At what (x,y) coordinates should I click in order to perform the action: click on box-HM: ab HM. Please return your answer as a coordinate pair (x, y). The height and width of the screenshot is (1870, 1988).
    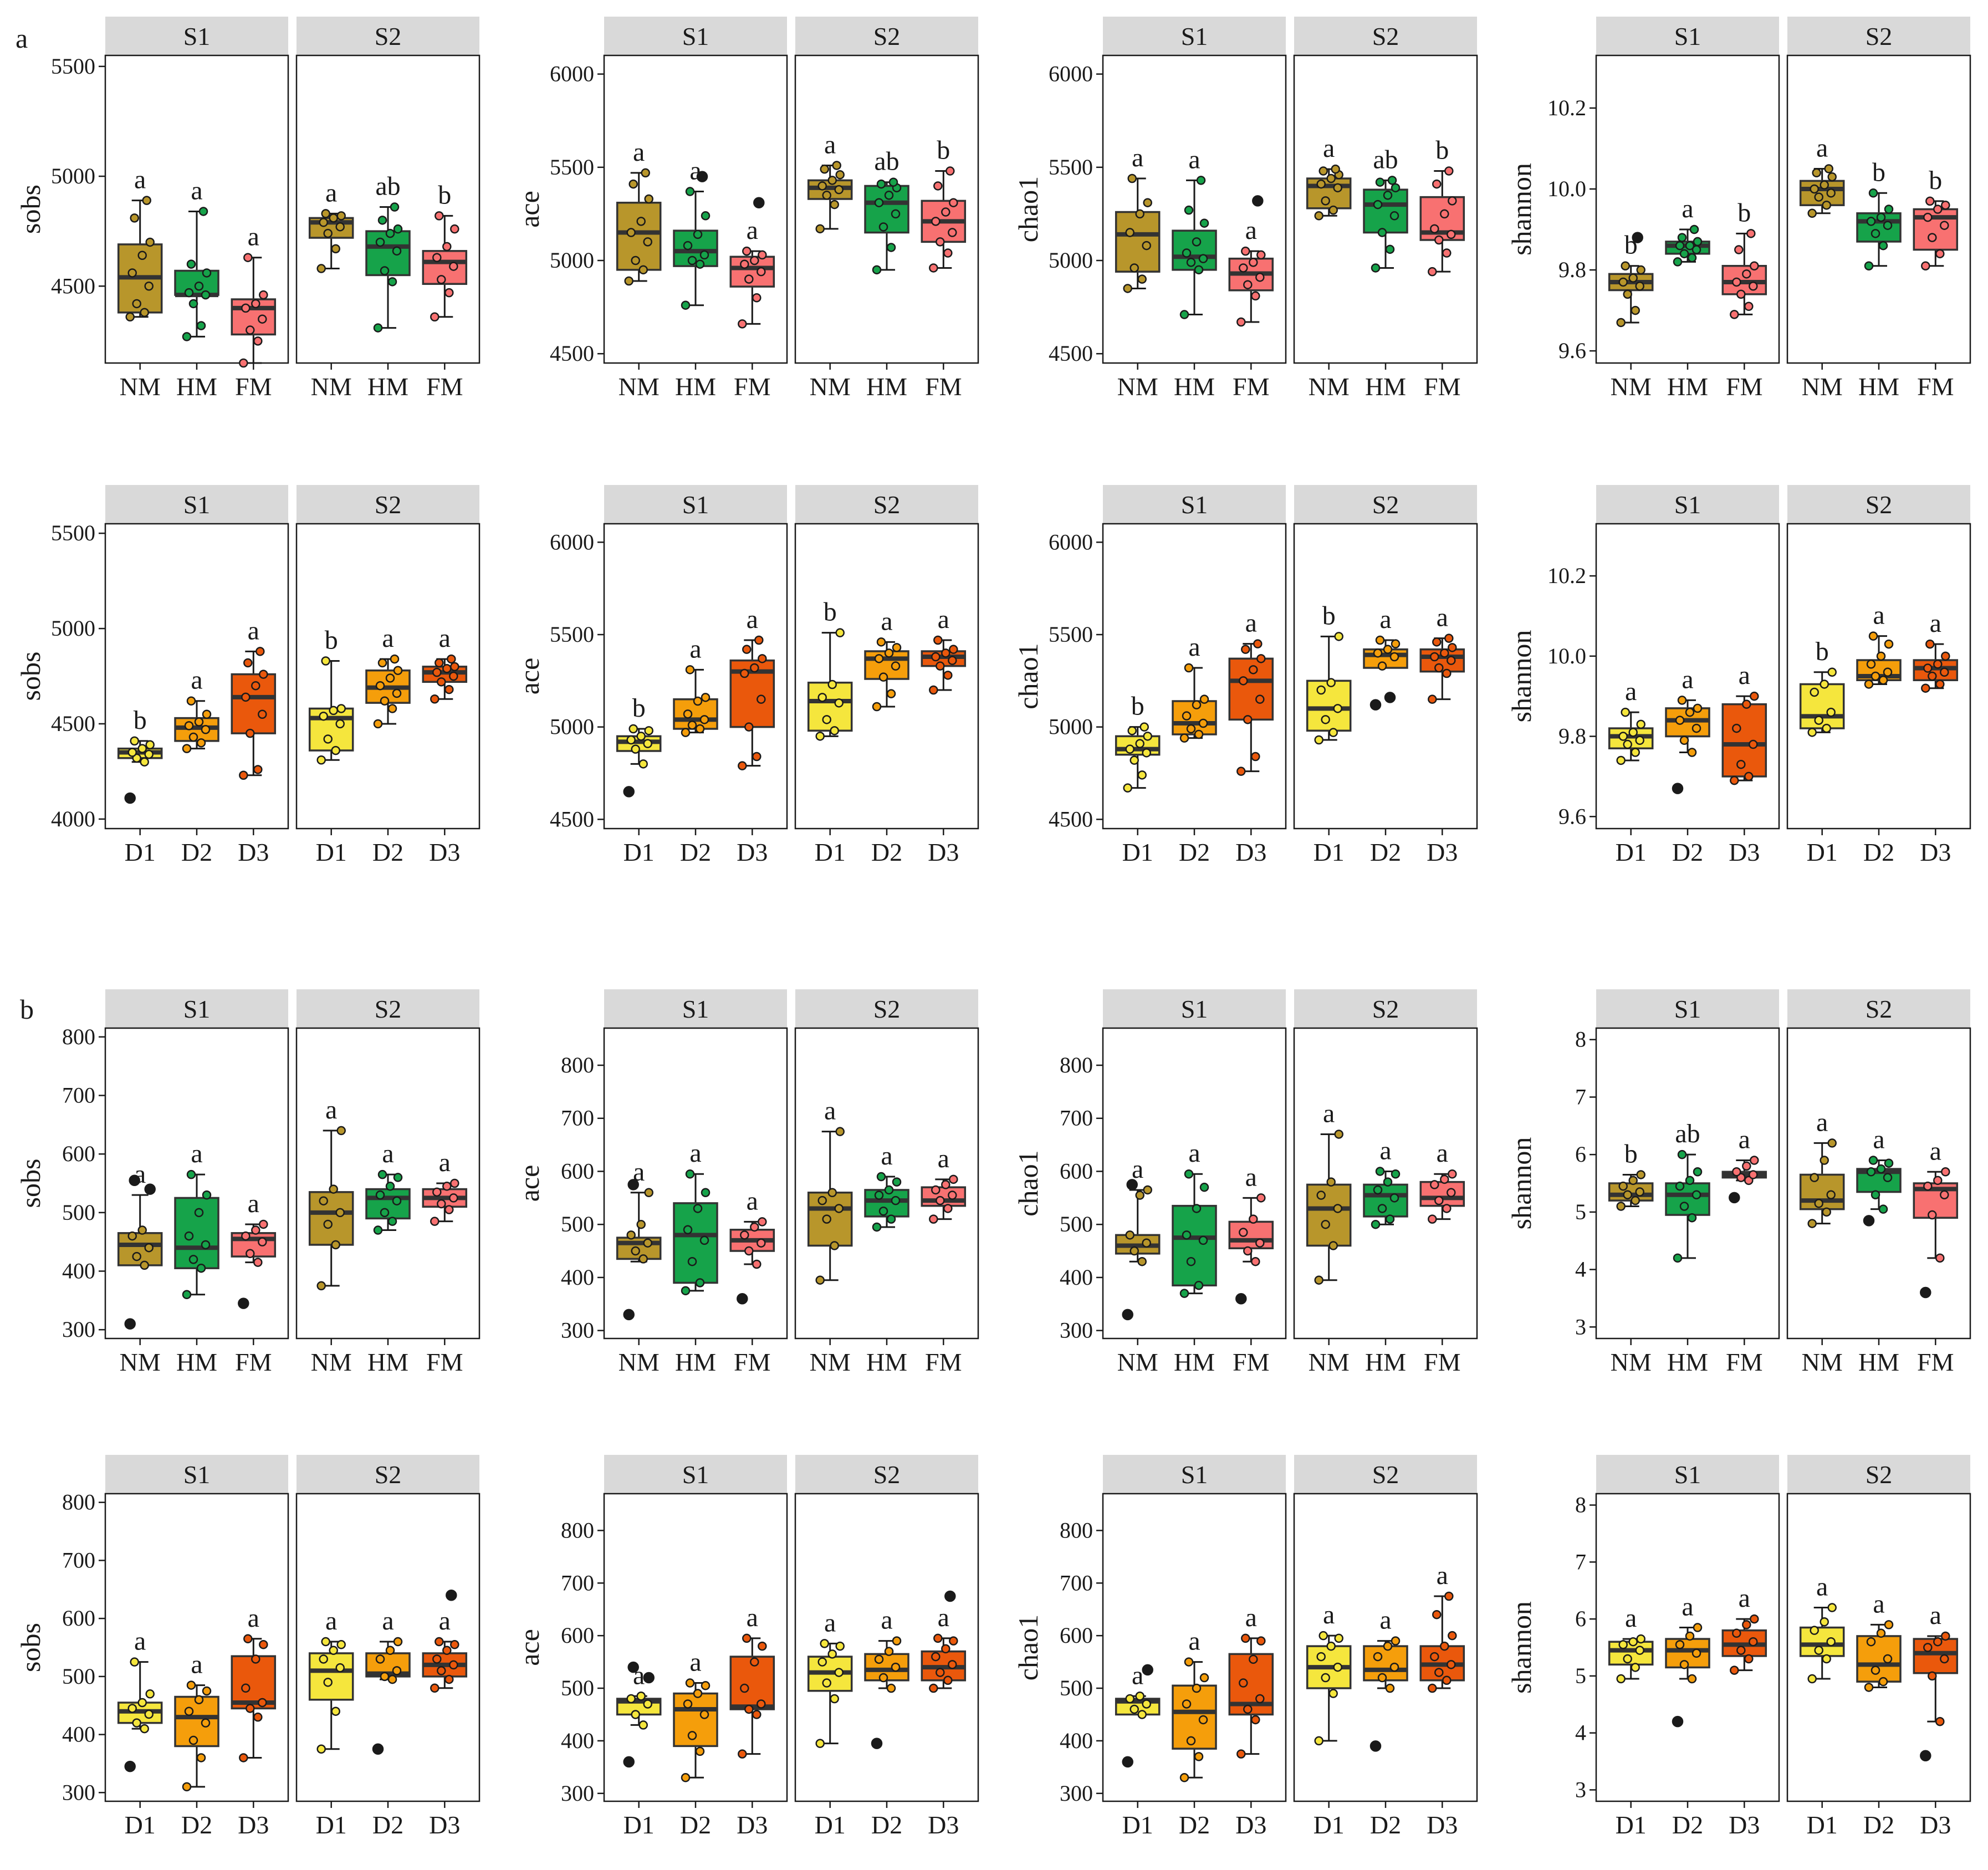
    Looking at the image, I should click on (1688, 1247).